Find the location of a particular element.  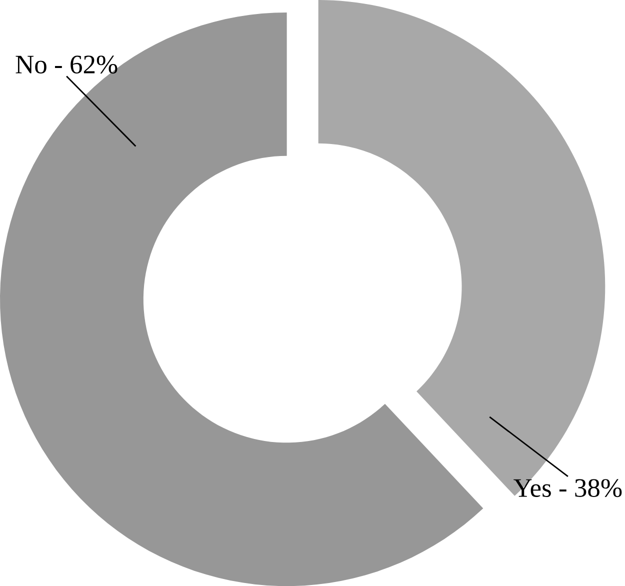

slice-label: No - 62% is located at coordinates (67, 65).